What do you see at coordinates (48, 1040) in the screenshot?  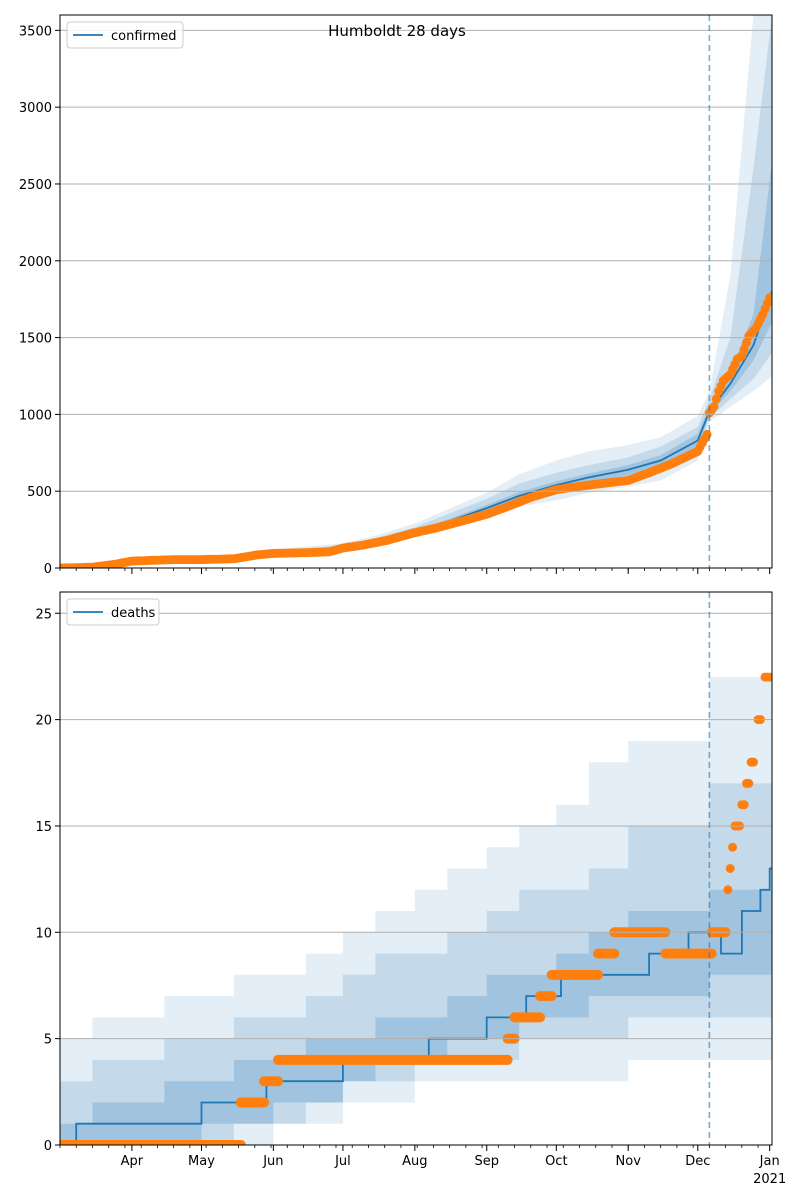 I see `y-tick-label: 5` at bounding box center [48, 1040].